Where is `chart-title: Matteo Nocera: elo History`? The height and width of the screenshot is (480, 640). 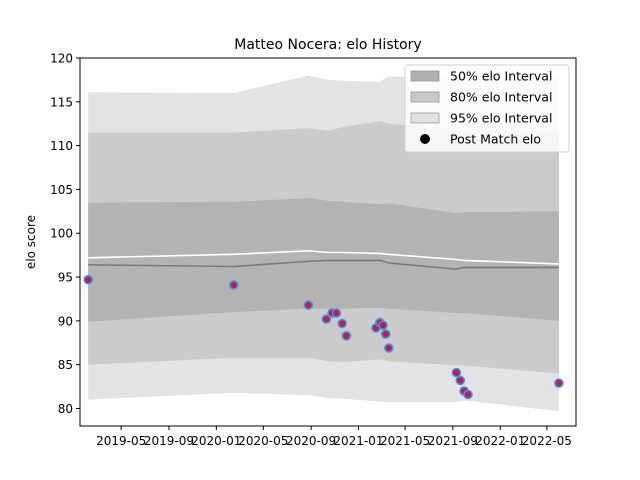
chart-title: Matteo Nocera: elo History is located at coordinates (327, 45).